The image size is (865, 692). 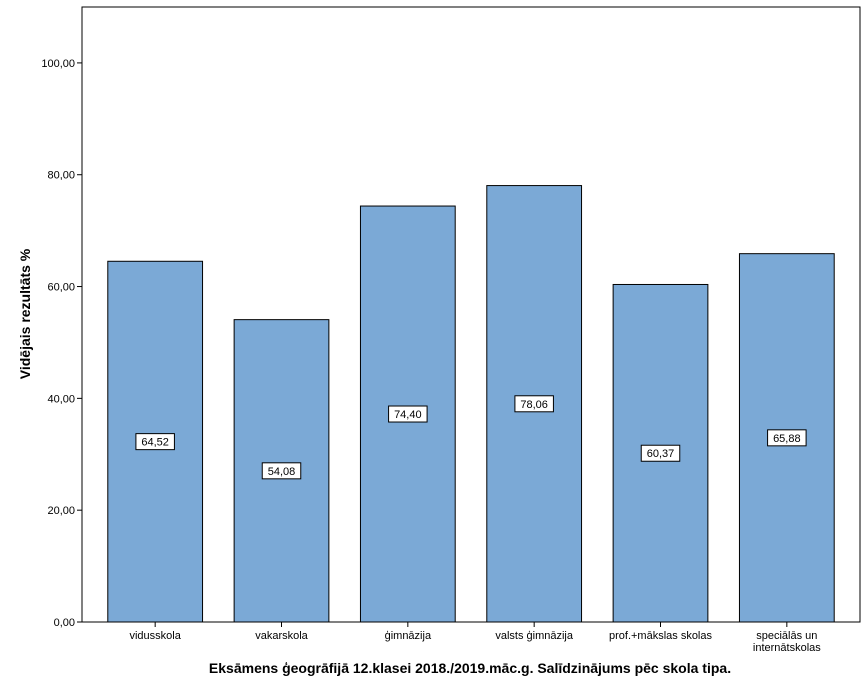 I want to click on data-label: 64,52, so click(x=155, y=443).